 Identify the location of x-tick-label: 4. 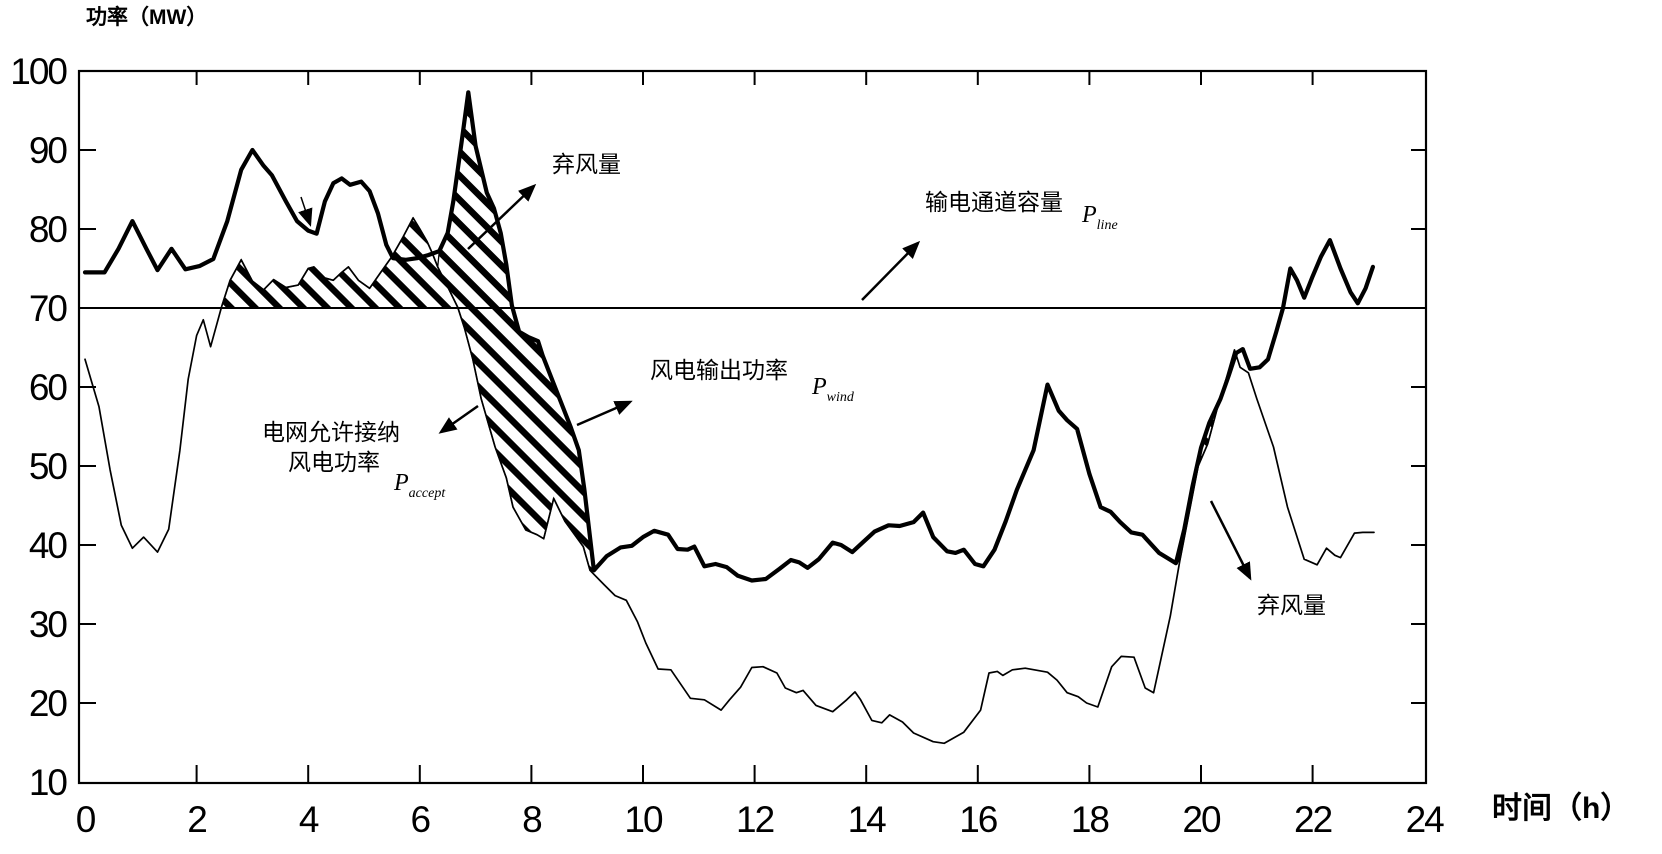
(309, 819).